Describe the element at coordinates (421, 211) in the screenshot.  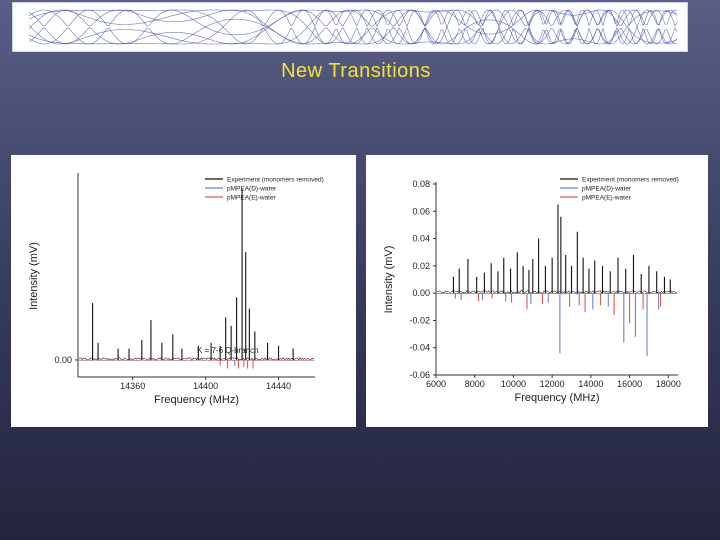
I see `y-tick-label: 0.06` at that location.